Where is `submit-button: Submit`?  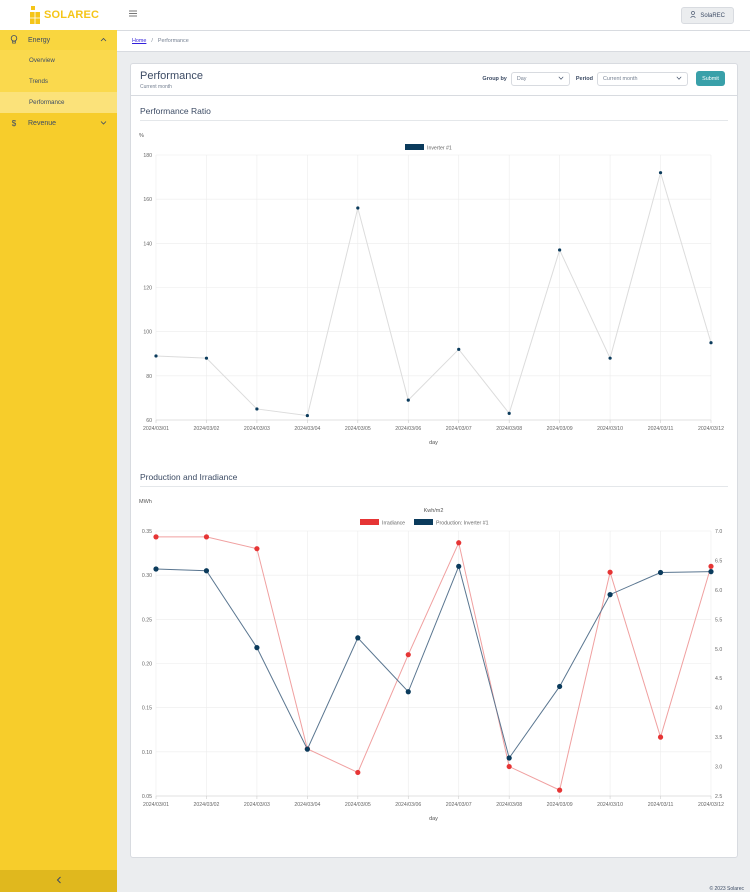 submit-button: Submit is located at coordinates (710, 78).